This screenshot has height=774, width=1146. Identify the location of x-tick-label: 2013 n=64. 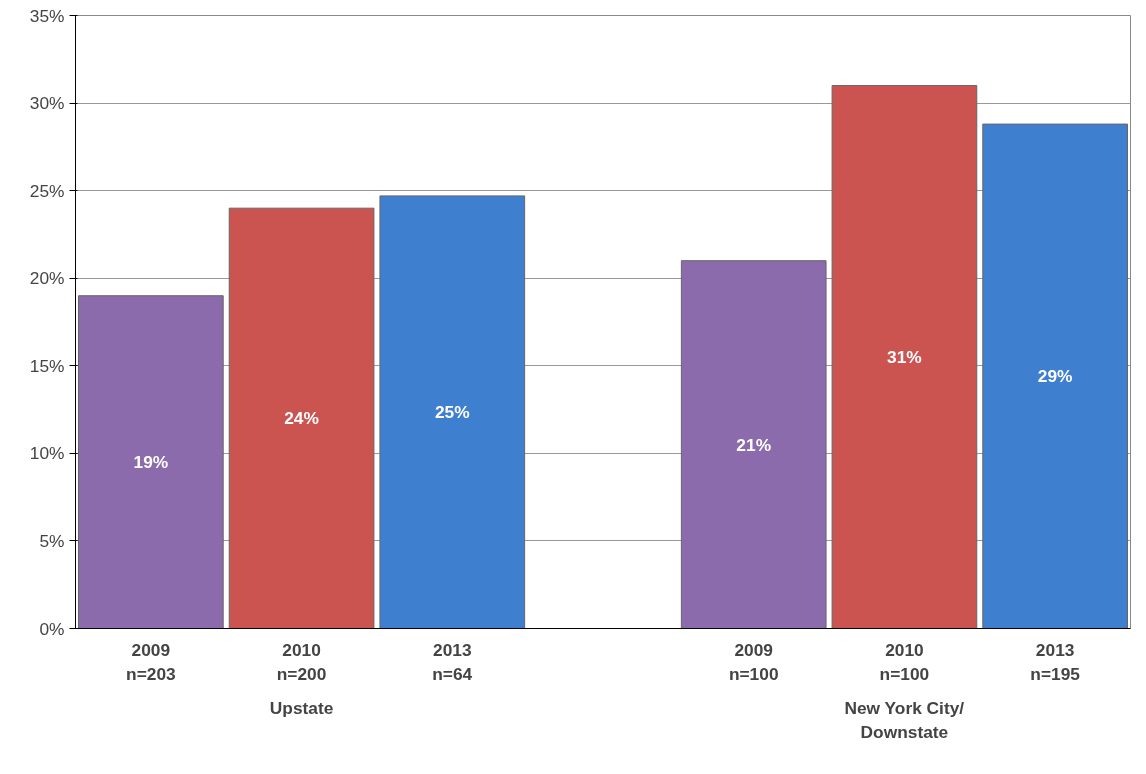
(452, 661).